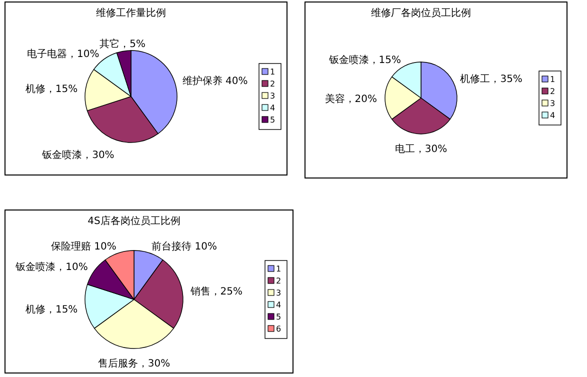 The width and height of the screenshot is (587, 377). What do you see at coordinates (491, 79) in the screenshot?
I see `data-label: 机修工，35%` at bounding box center [491, 79].